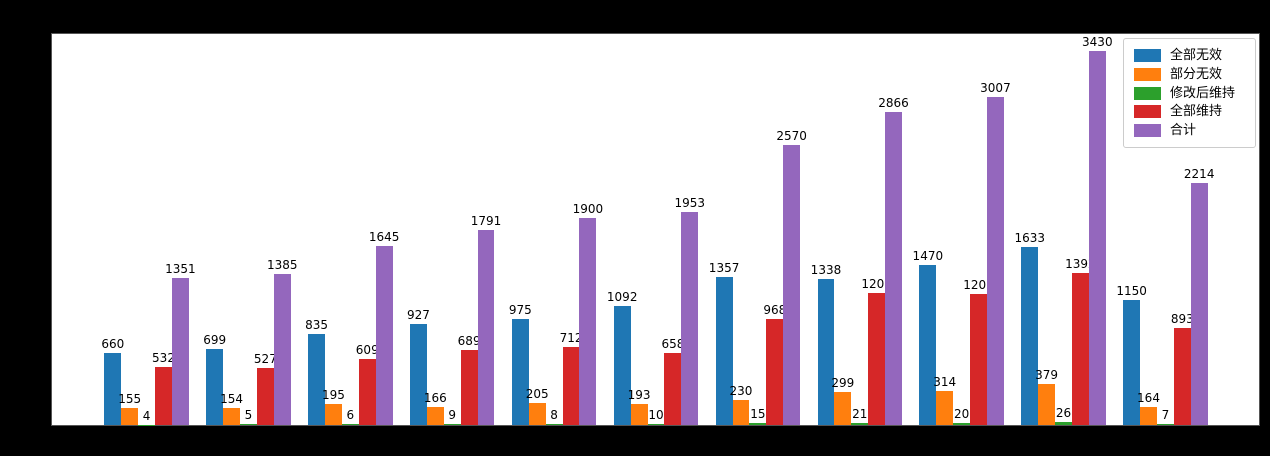 Image resolution: width=1270 pixels, height=456 pixels. What do you see at coordinates (945, 381) in the screenshot?
I see `bar-value-label: 314` at bounding box center [945, 381].